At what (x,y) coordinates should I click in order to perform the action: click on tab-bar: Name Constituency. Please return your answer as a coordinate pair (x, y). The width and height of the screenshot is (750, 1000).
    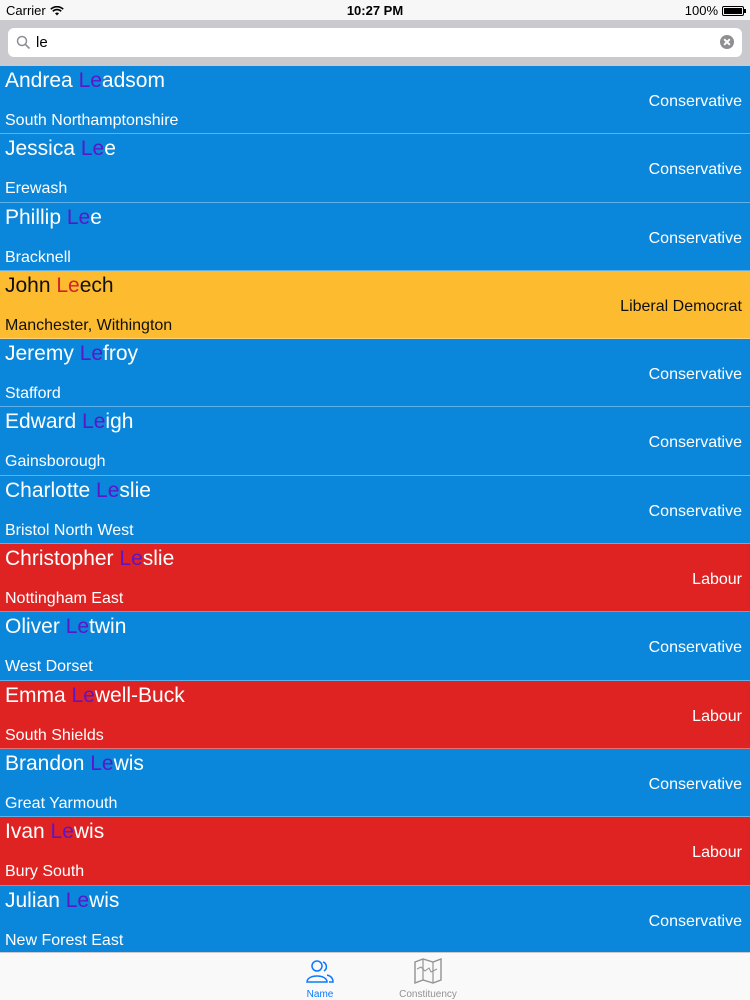
    Looking at the image, I should click on (375, 976).